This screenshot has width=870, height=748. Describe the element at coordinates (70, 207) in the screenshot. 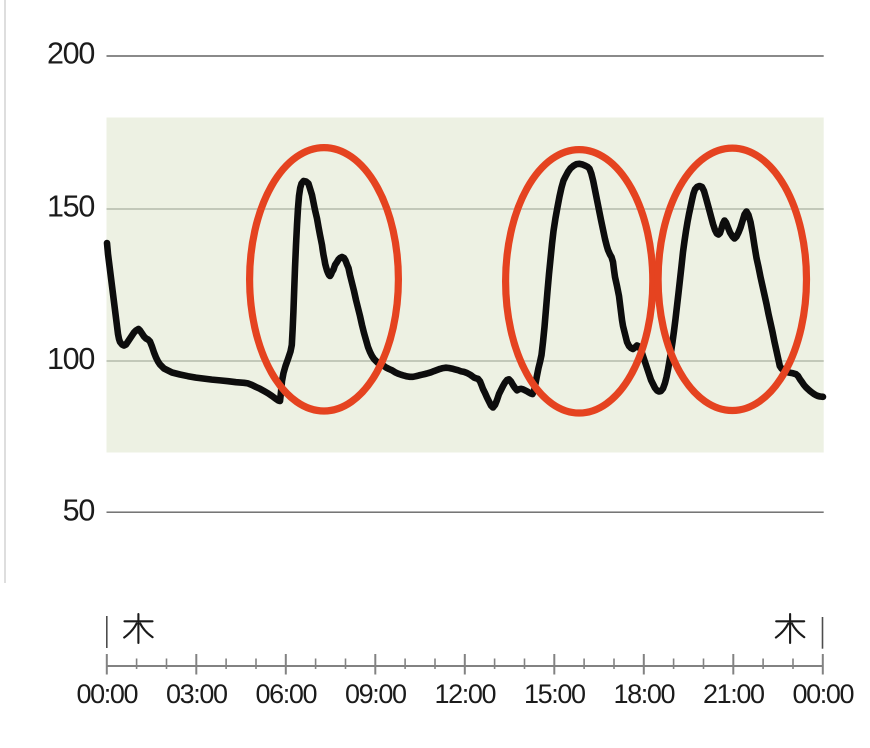

I see `svg-text: 150` at that location.